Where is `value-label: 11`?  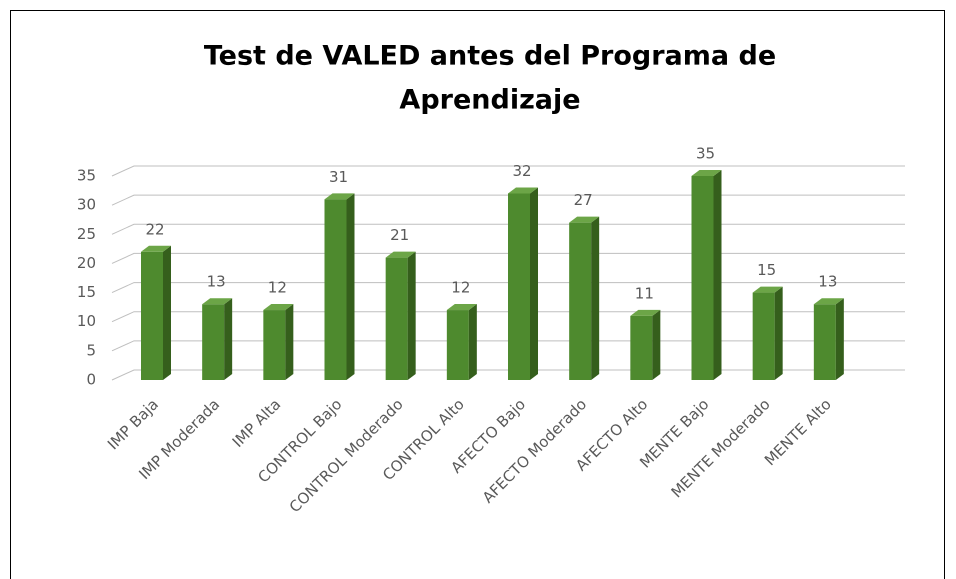
value-label: 11 is located at coordinates (644, 293).